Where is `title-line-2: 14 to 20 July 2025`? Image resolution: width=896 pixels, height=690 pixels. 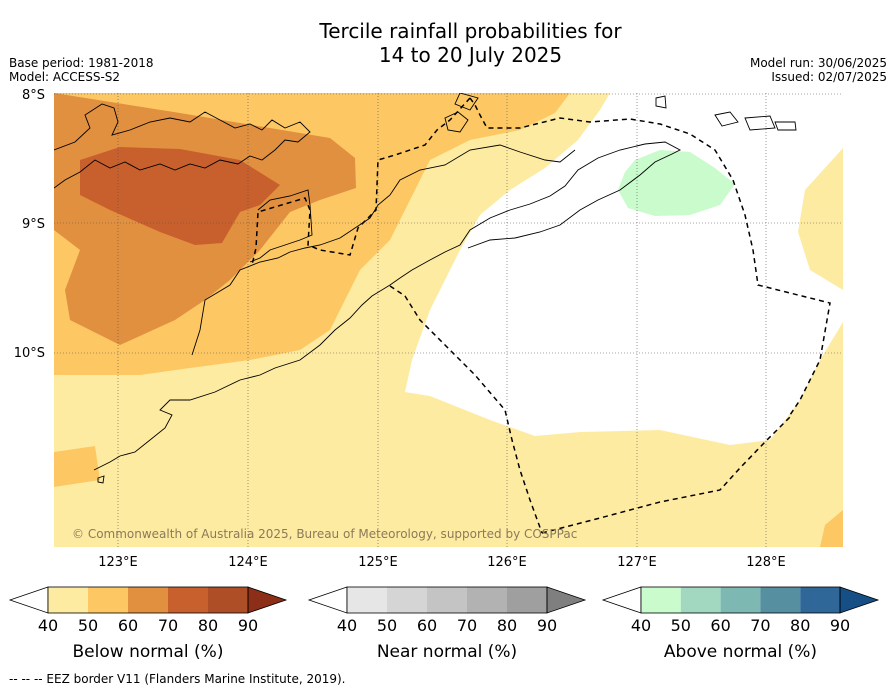
title-line-2: 14 to 20 July 2025 is located at coordinates (470, 55).